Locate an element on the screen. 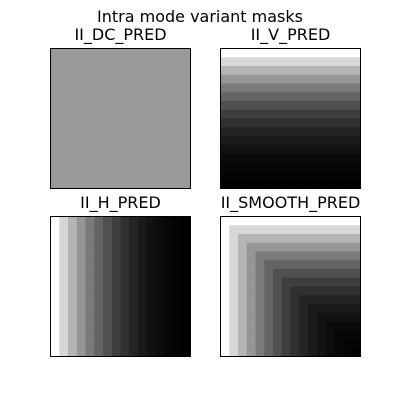  heatmap-cell-dc-pred-r6-c3 is located at coordinates (81, 106).